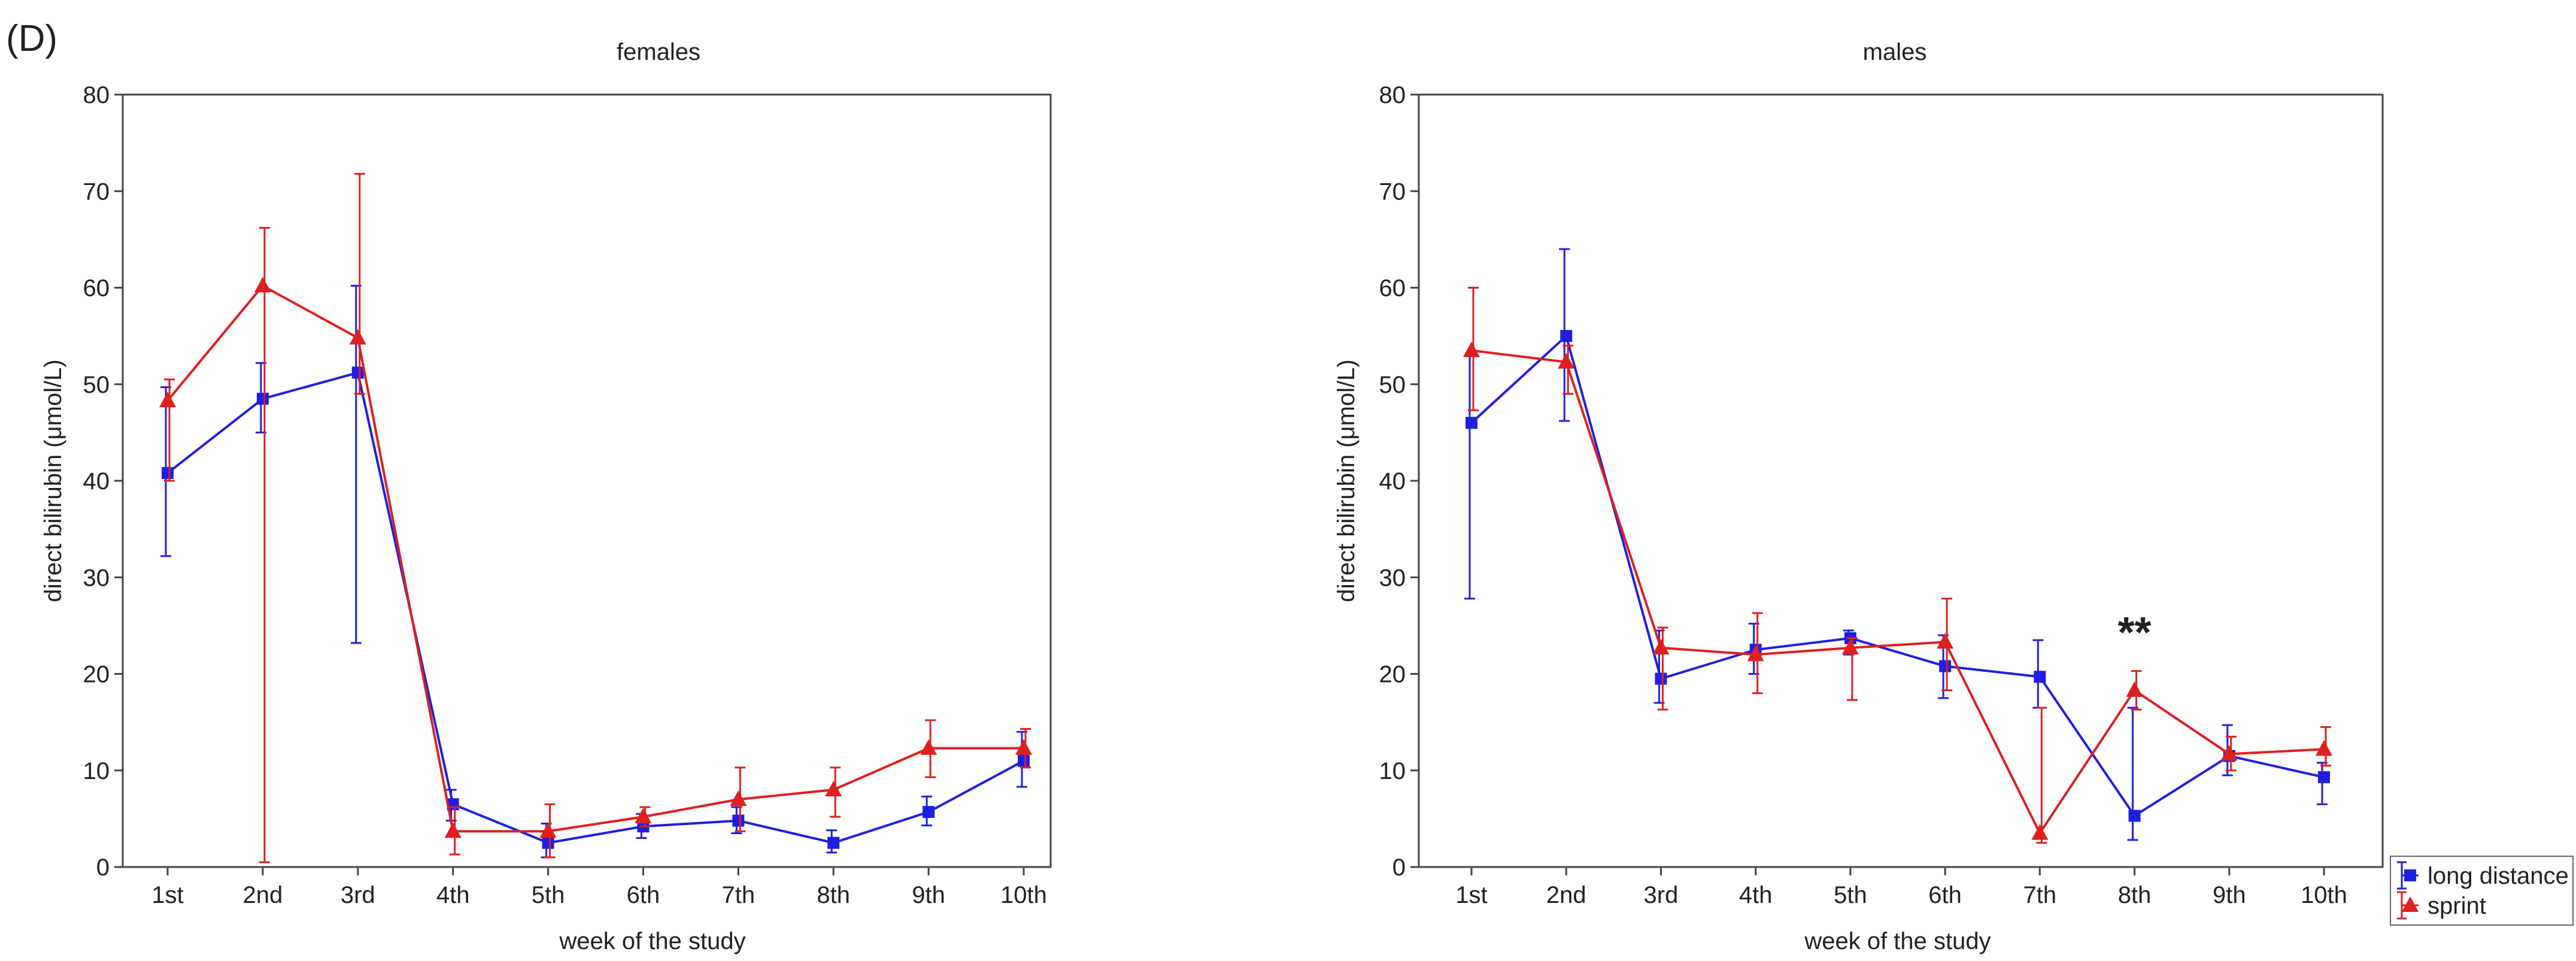 The height and width of the screenshot is (961, 2576). I want to click on x-ticks-males: 1st 2nd 3rd 4th 5th 6th 7th 8th 9th 10th, so click(1901, 887).